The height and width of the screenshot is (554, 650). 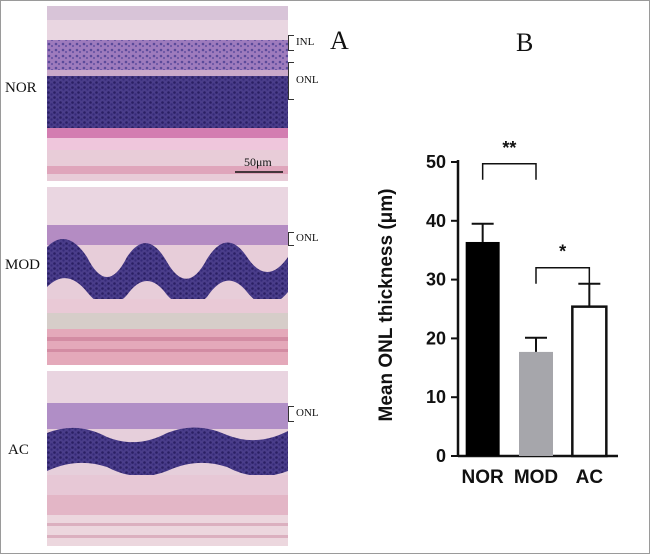 What do you see at coordinates (525, 42) in the screenshot?
I see `panel-b-letter: B` at bounding box center [525, 42].